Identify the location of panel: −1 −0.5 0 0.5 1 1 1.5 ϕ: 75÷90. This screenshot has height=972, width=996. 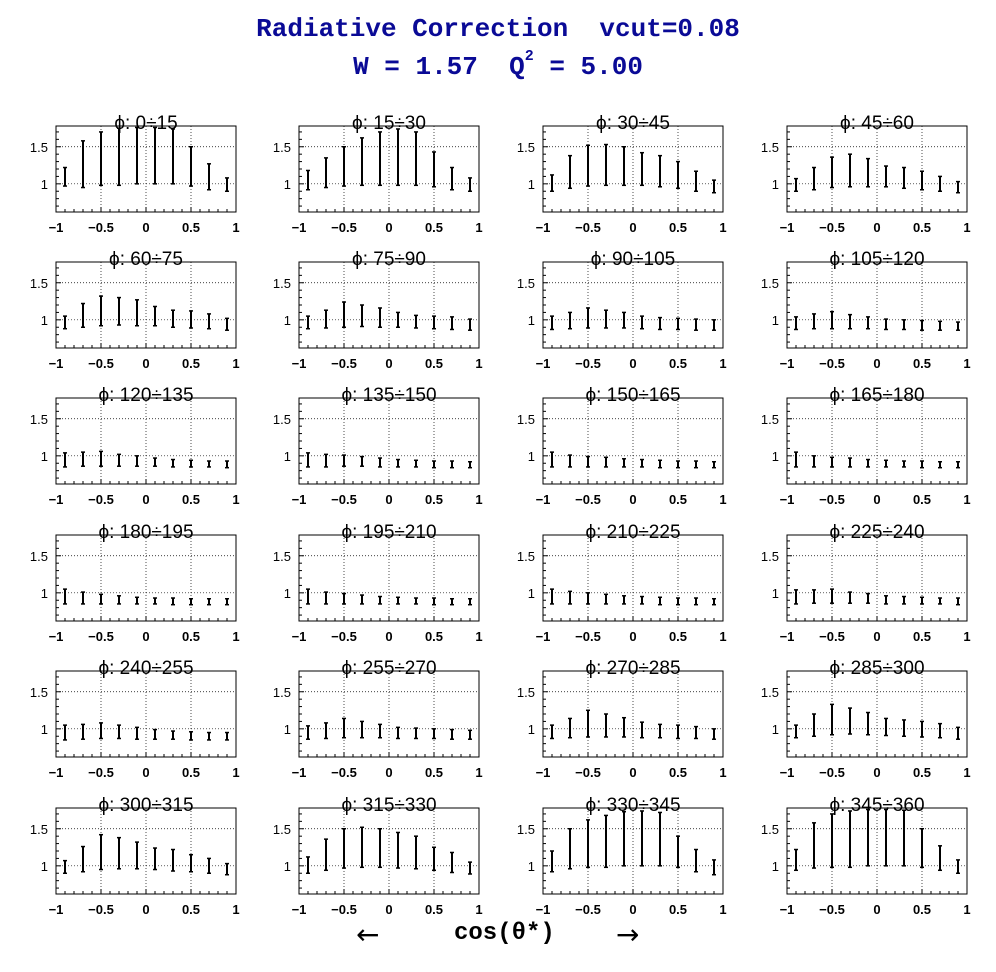
(378, 310).